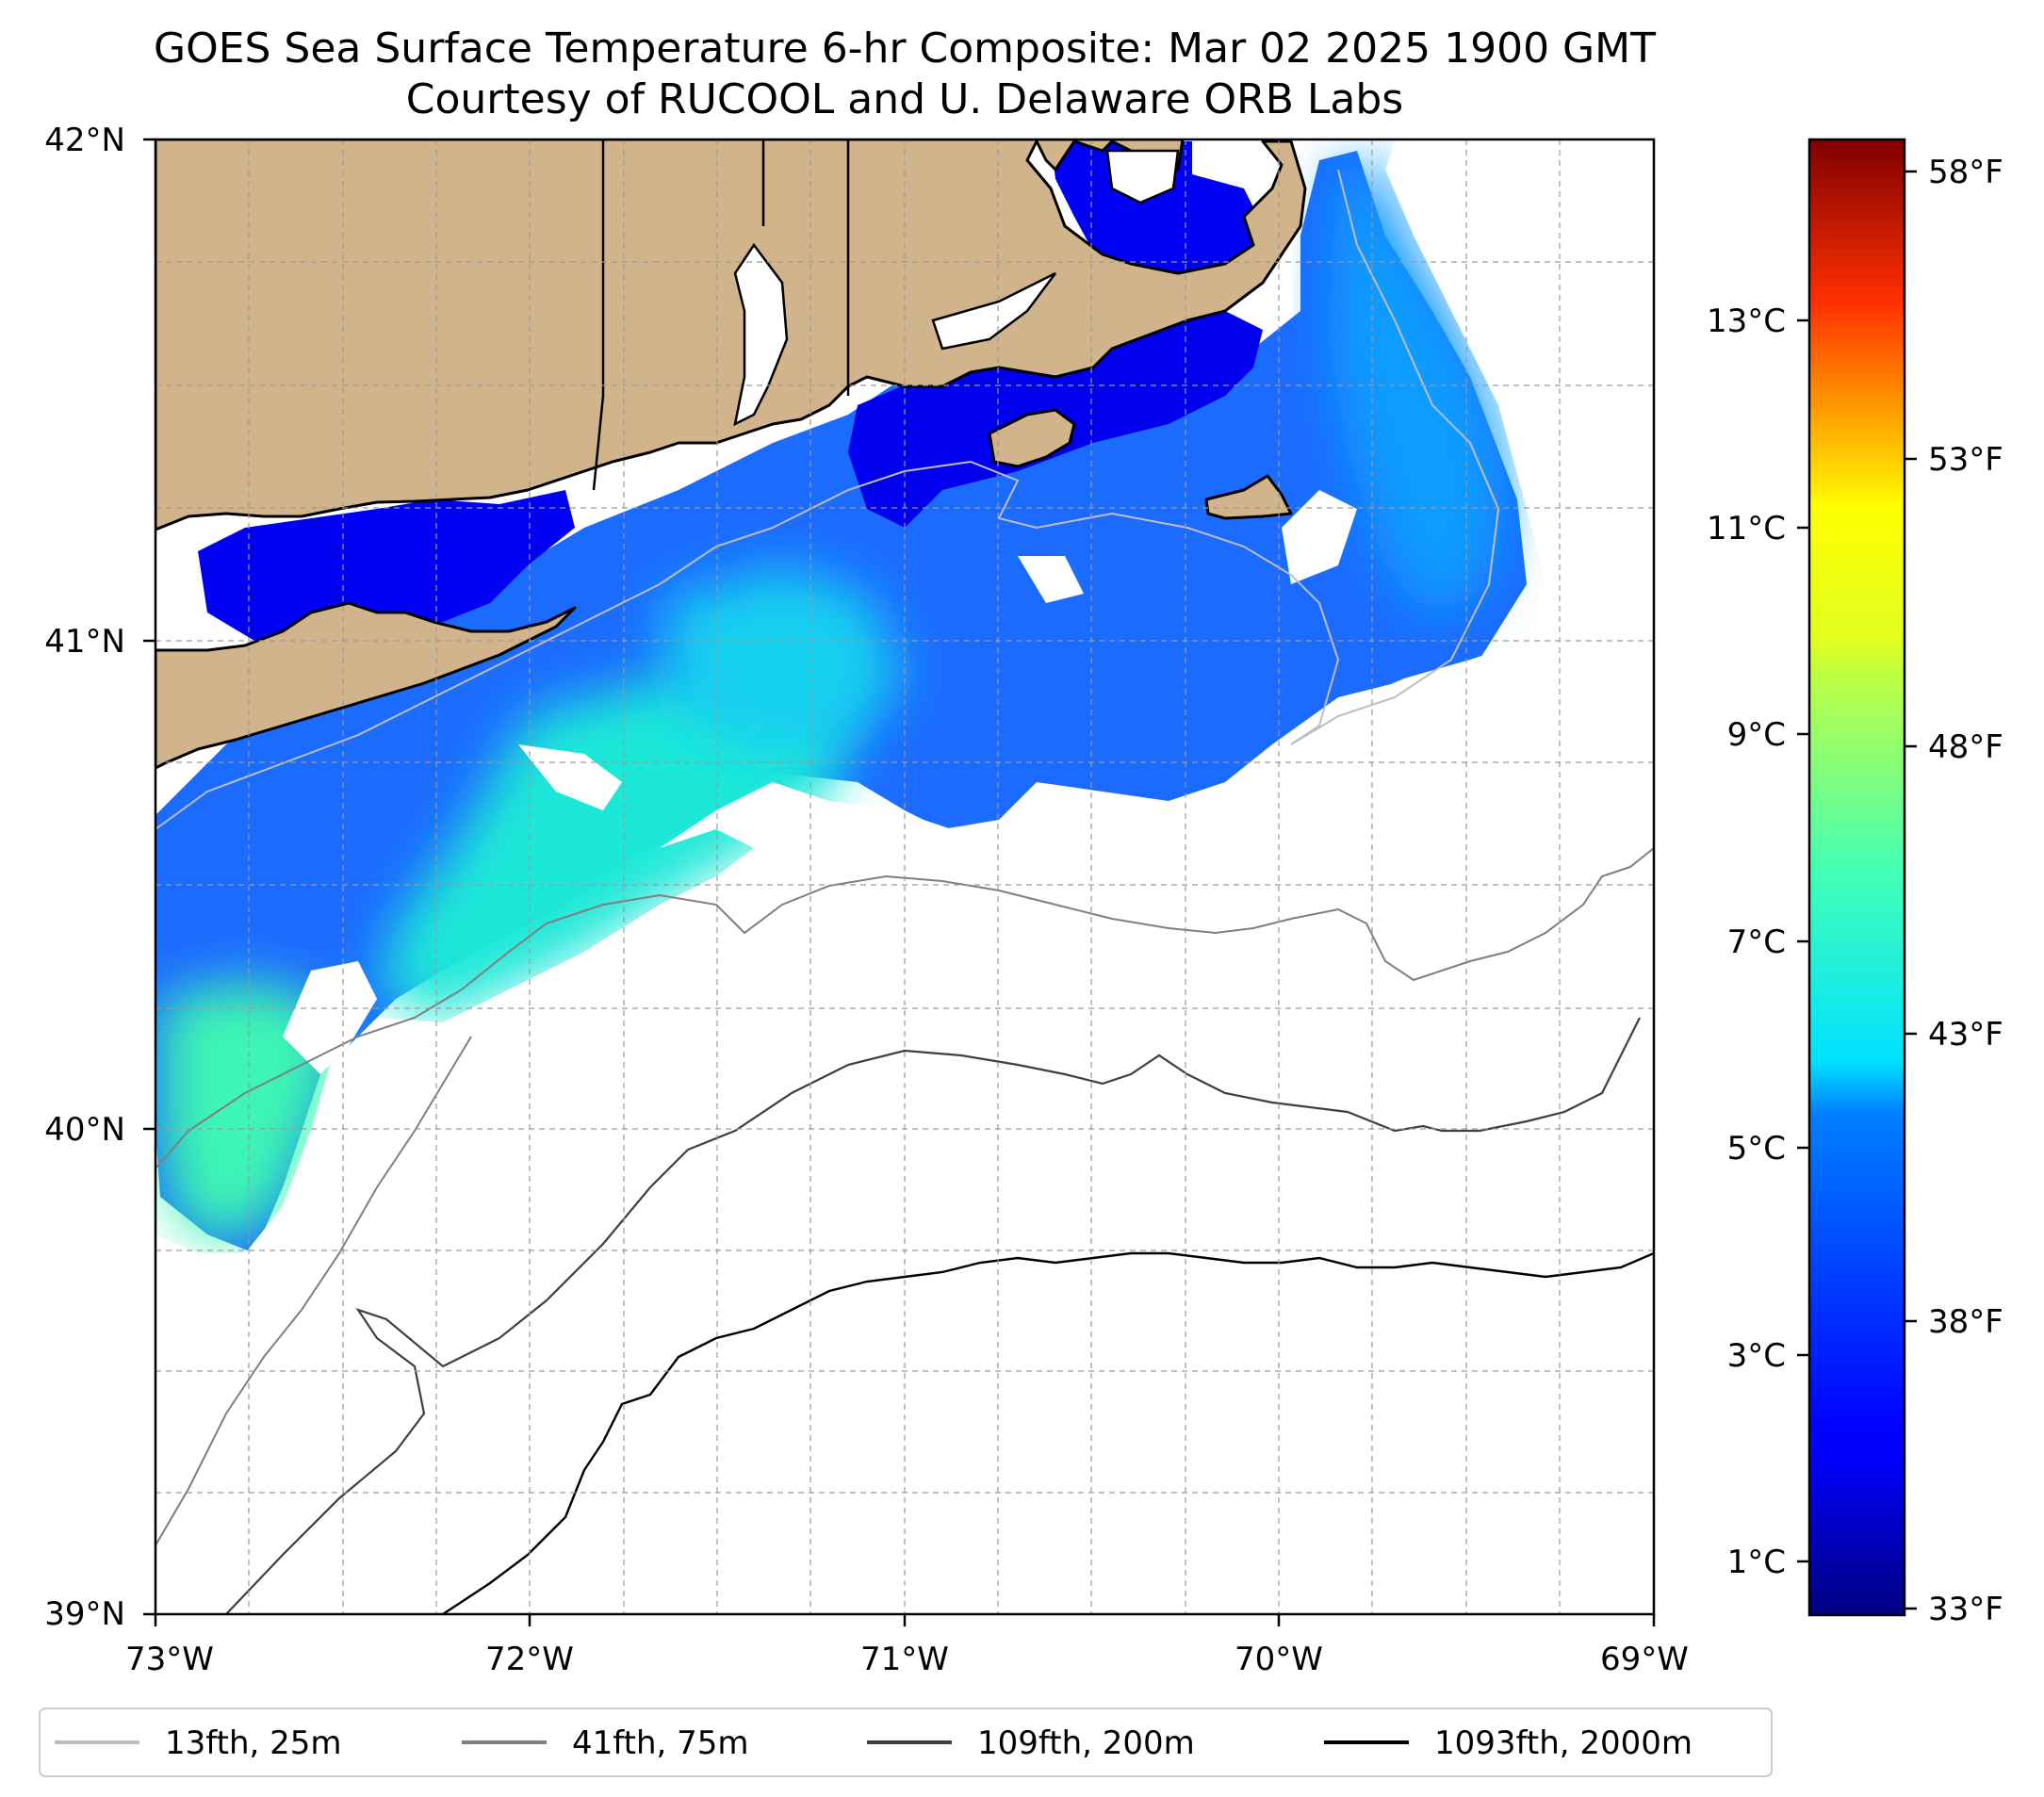  Describe the element at coordinates (1756, 1149) in the screenshot. I see `colorbar-label-5c: 5°C` at that location.